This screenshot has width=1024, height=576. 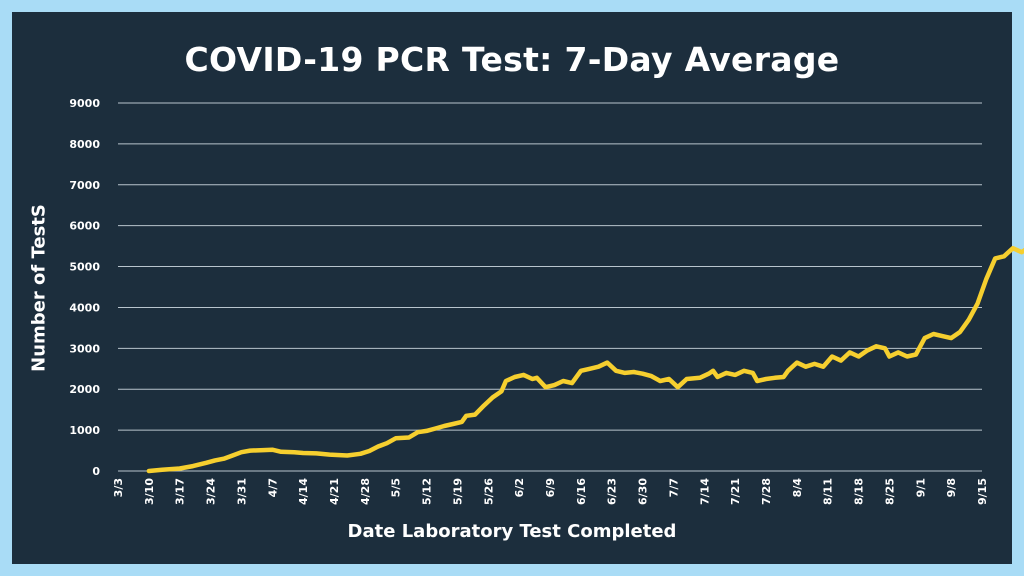 I want to click on x-tick-label: 8/18, so click(x=859, y=491).